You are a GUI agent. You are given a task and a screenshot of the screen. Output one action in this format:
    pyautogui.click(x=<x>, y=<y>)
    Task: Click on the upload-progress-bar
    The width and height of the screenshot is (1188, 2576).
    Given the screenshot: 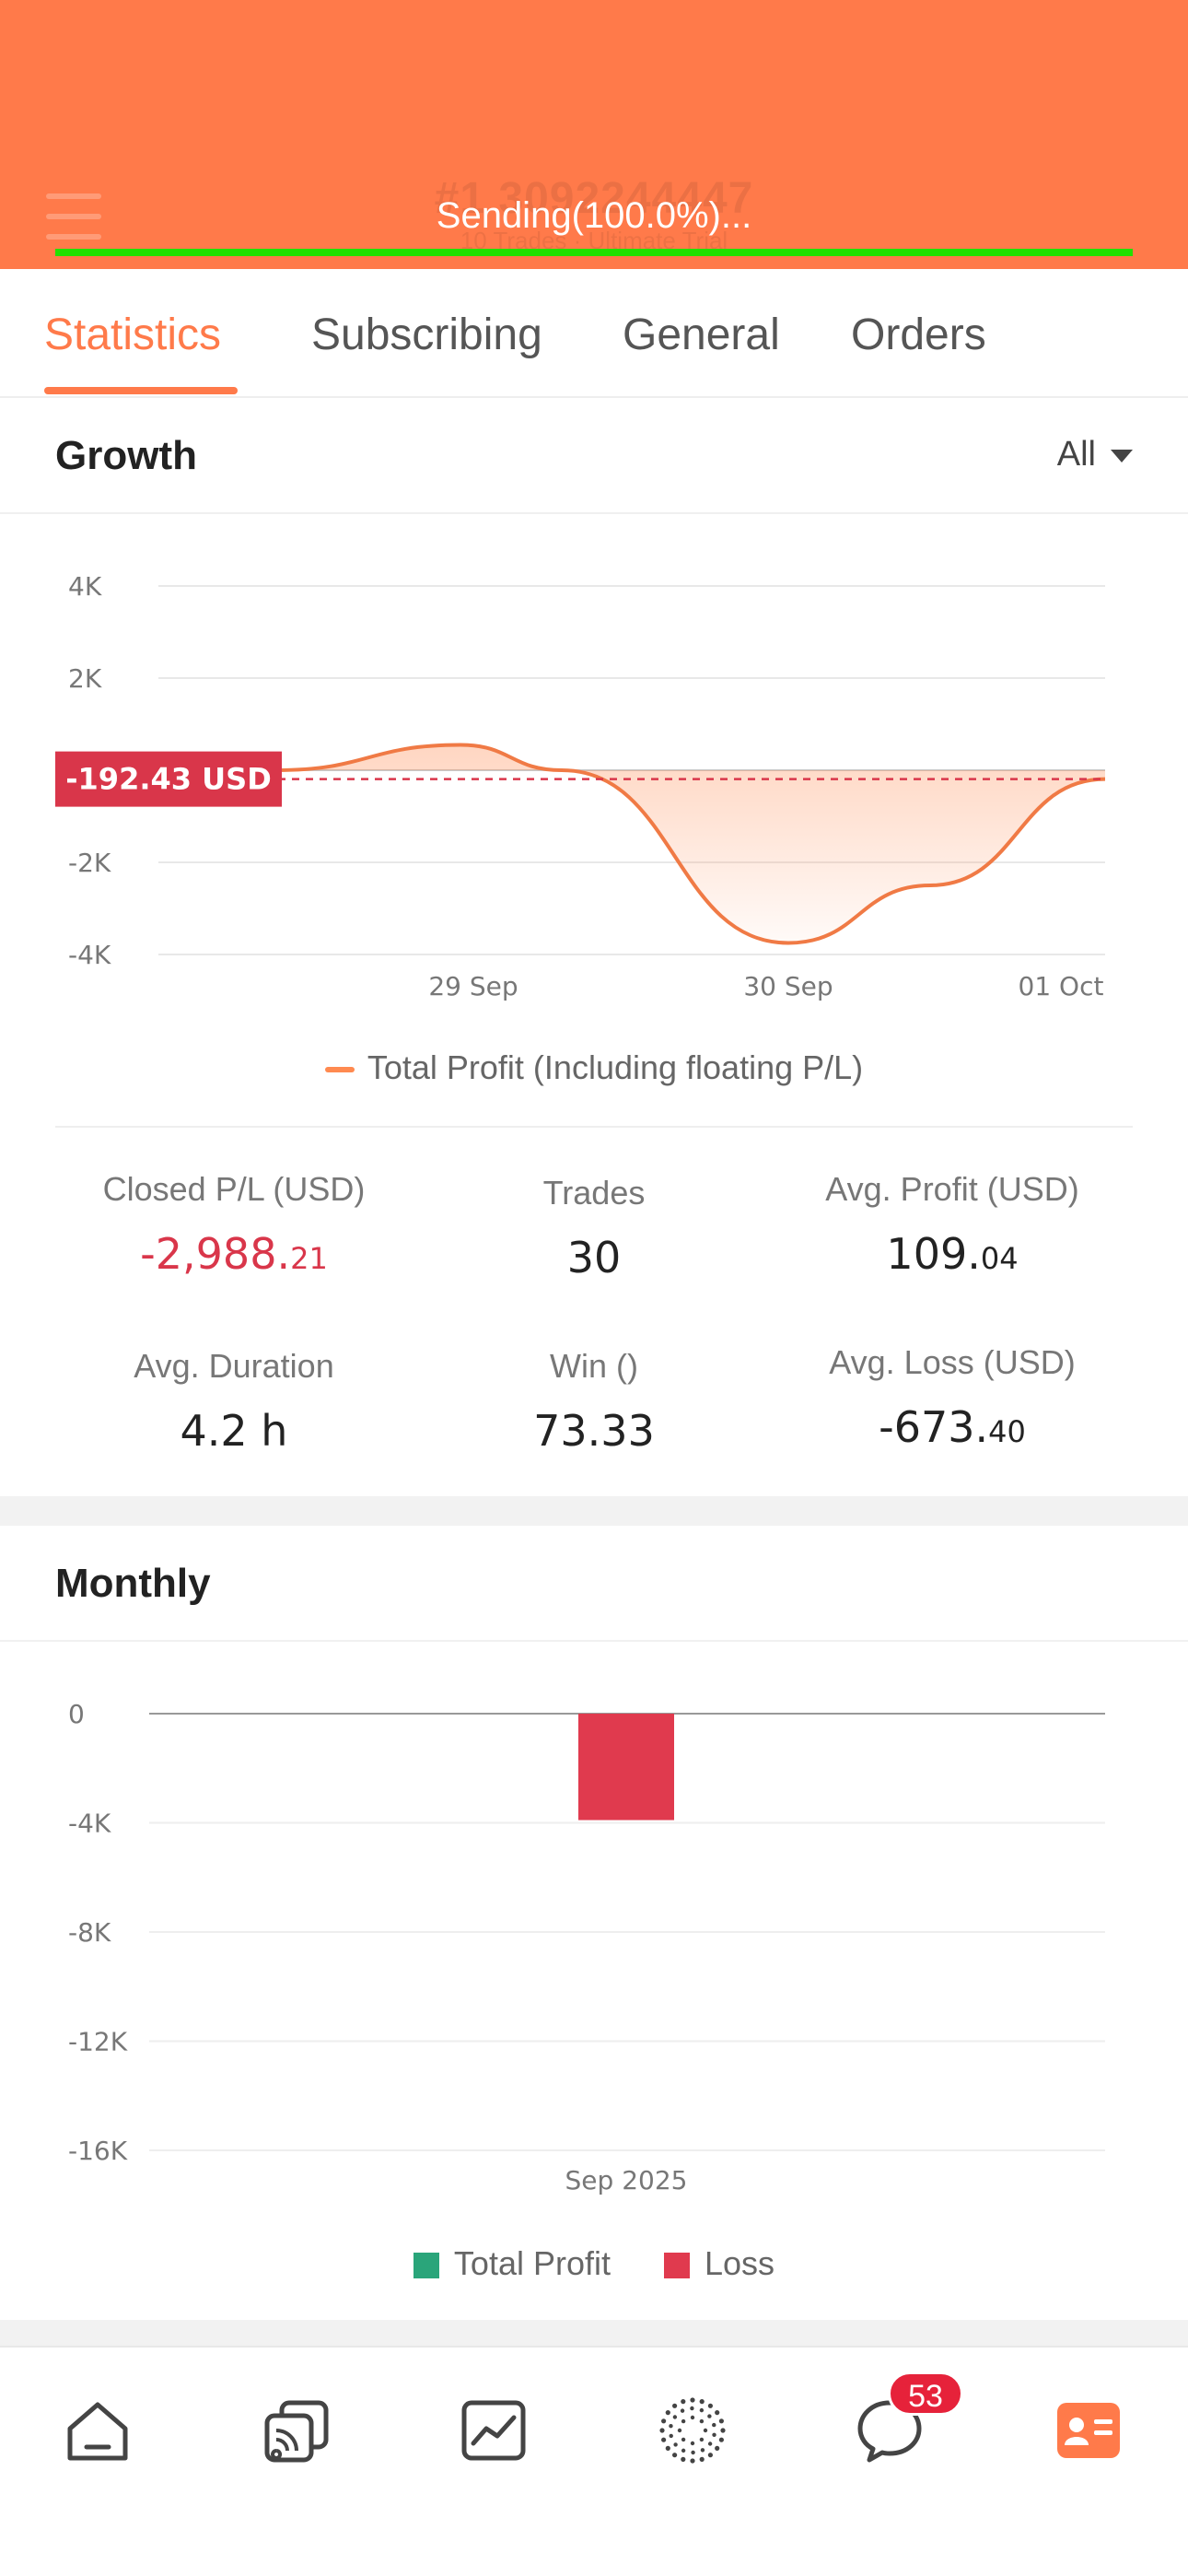 What is the action you would take?
    pyautogui.click(x=594, y=252)
    